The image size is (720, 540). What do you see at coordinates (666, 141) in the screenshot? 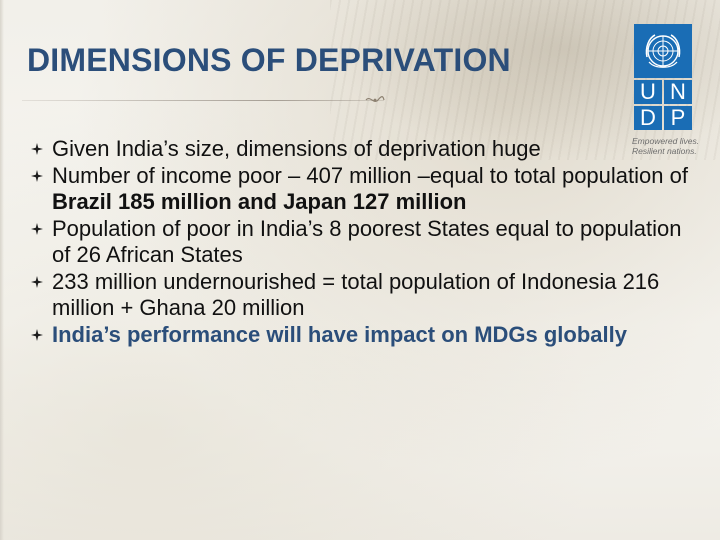
I see `tagline-line: Empowered lives.` at bounding box center [666, 141].